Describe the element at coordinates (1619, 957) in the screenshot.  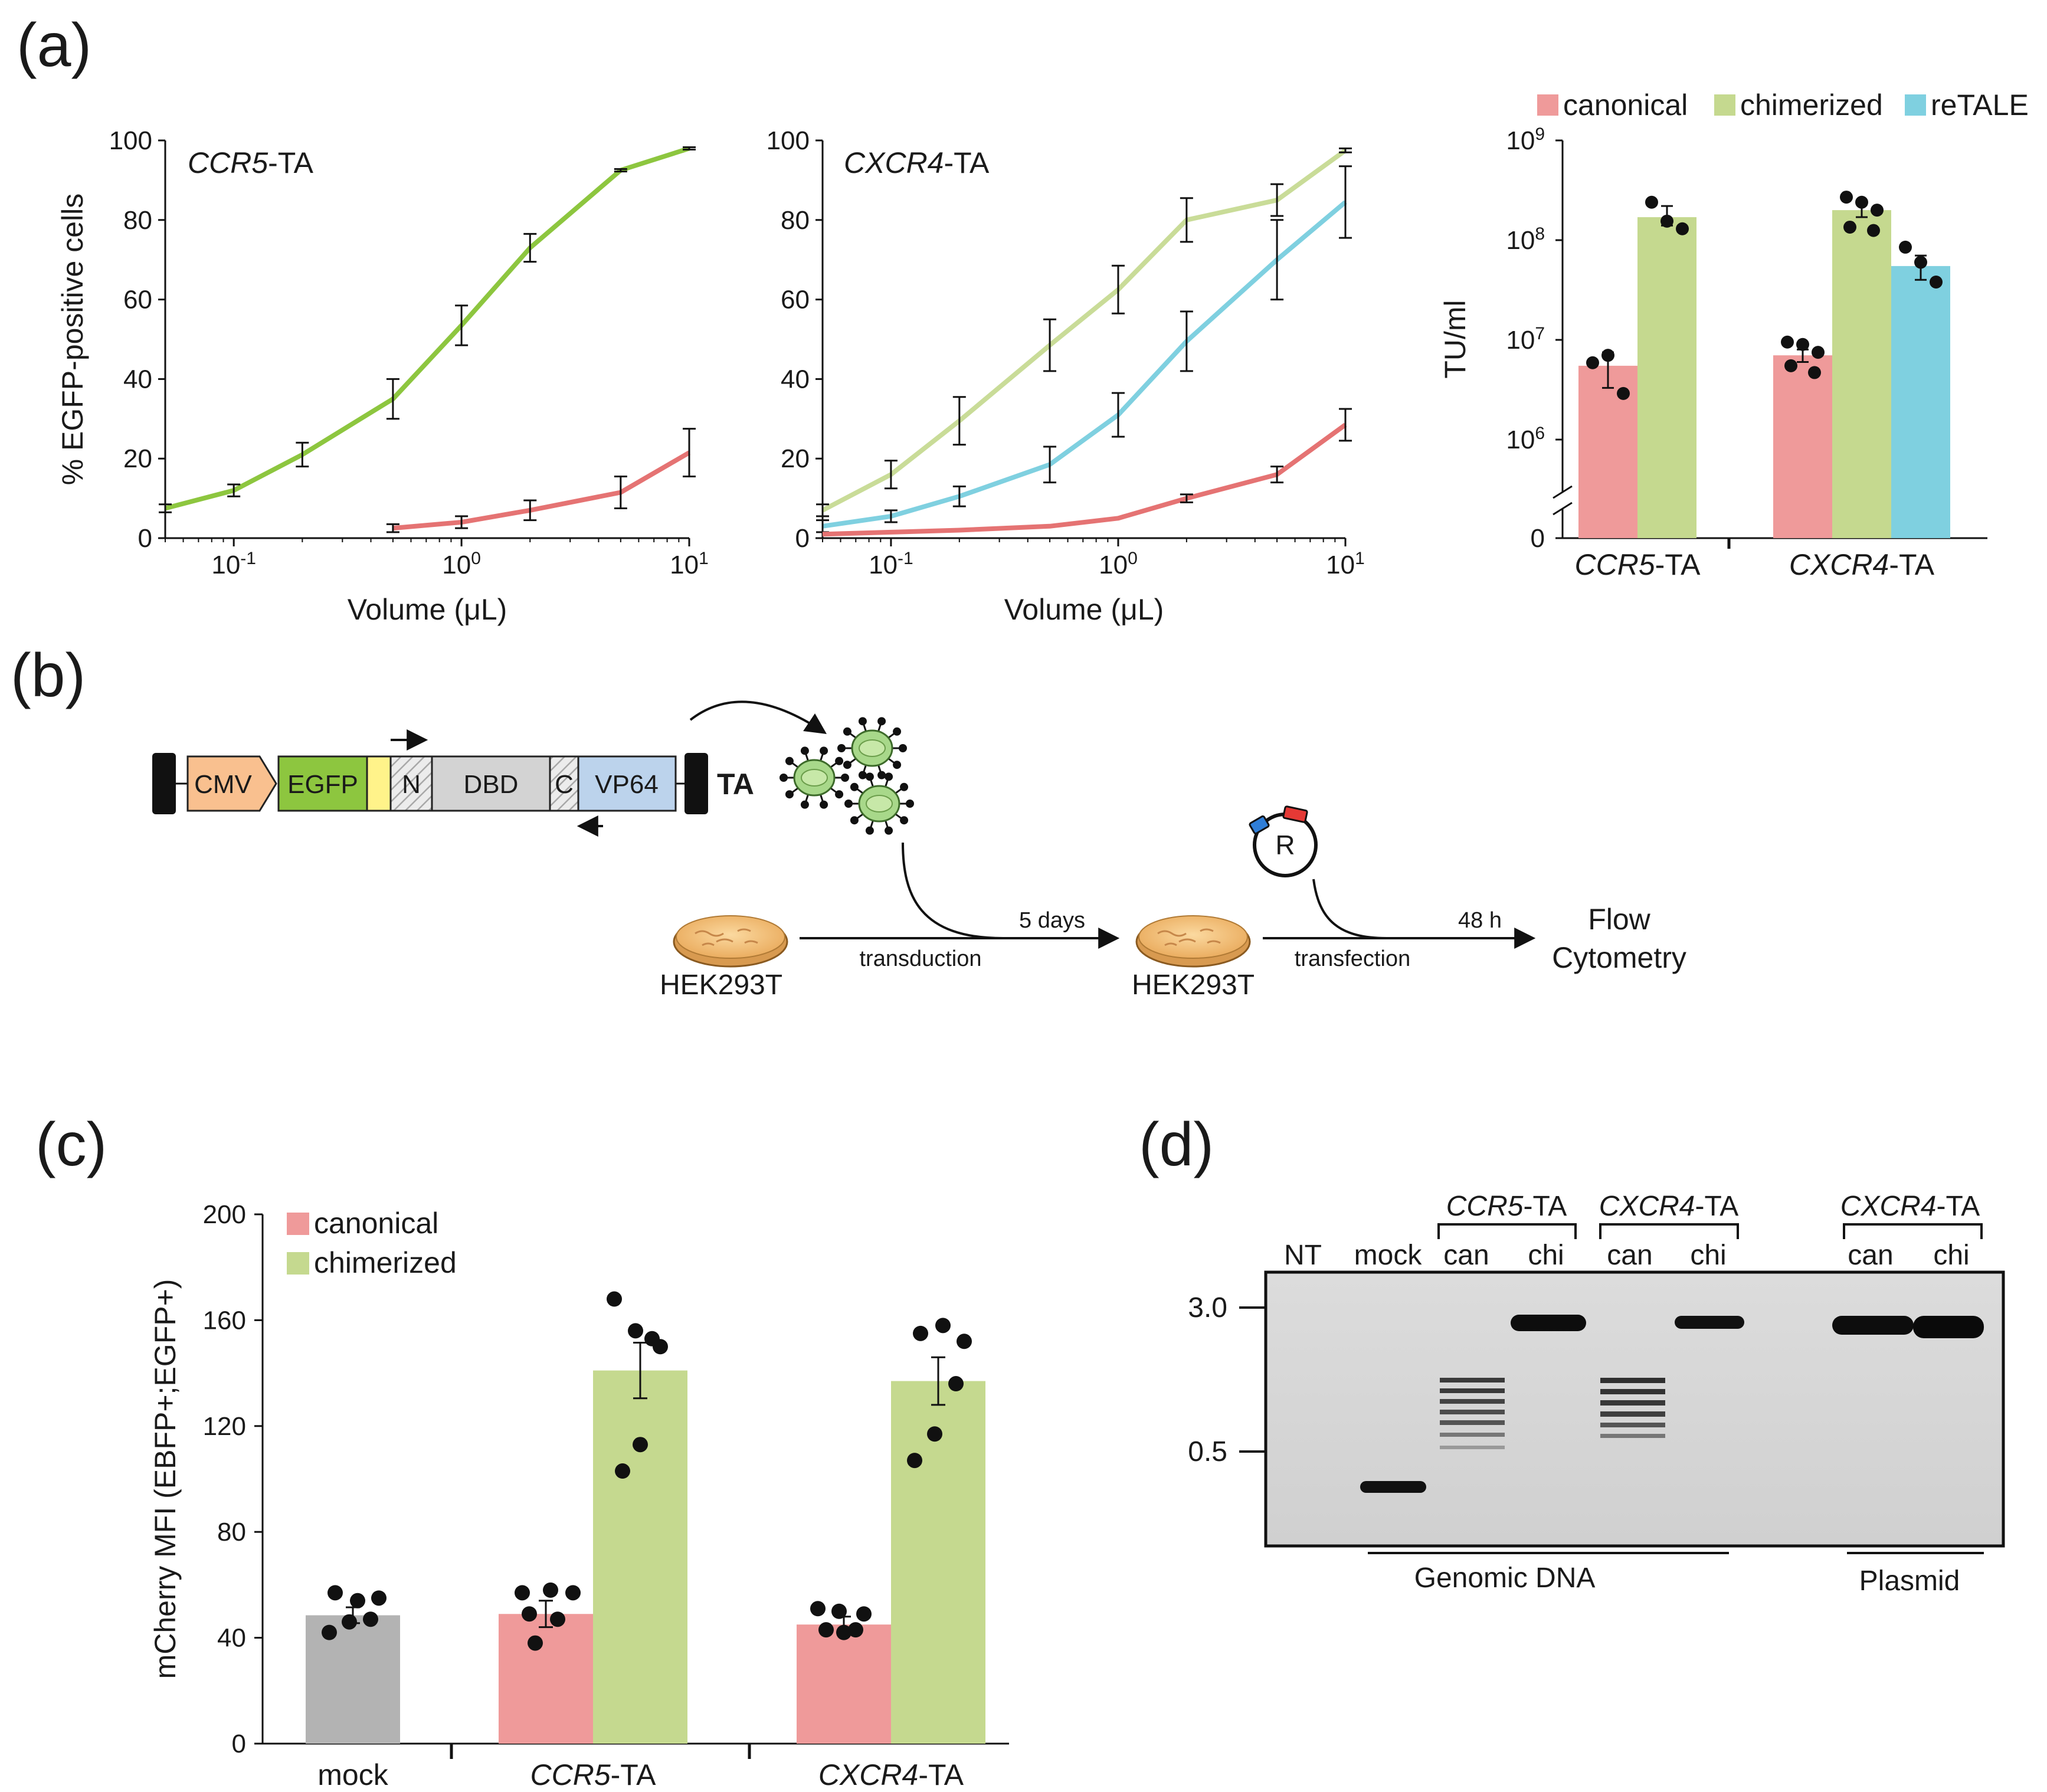
I see `flow-label-line2: Cytometry` at that location.